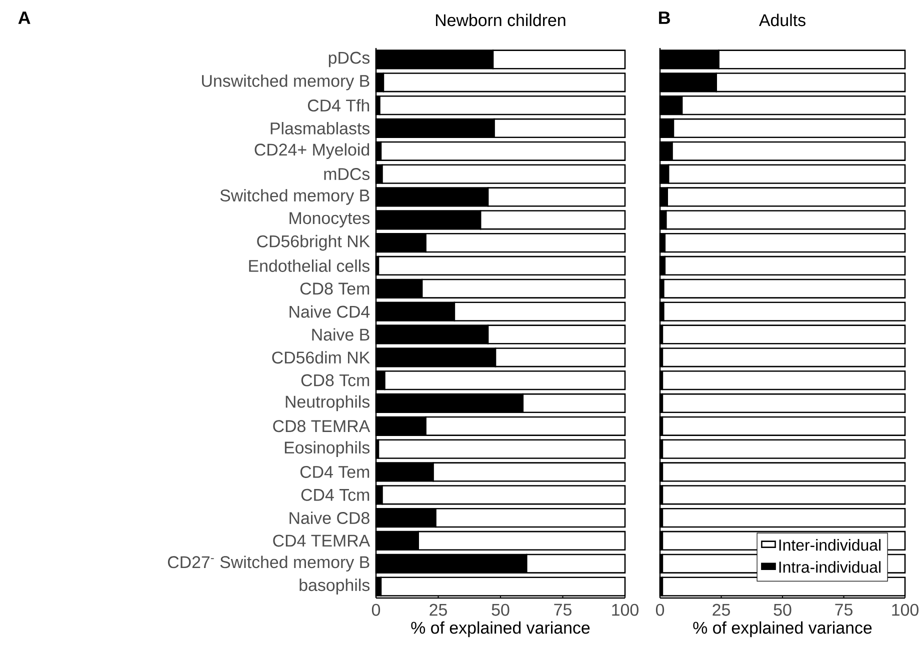  I want to click on chart-title: Adults, so click(782, 20).